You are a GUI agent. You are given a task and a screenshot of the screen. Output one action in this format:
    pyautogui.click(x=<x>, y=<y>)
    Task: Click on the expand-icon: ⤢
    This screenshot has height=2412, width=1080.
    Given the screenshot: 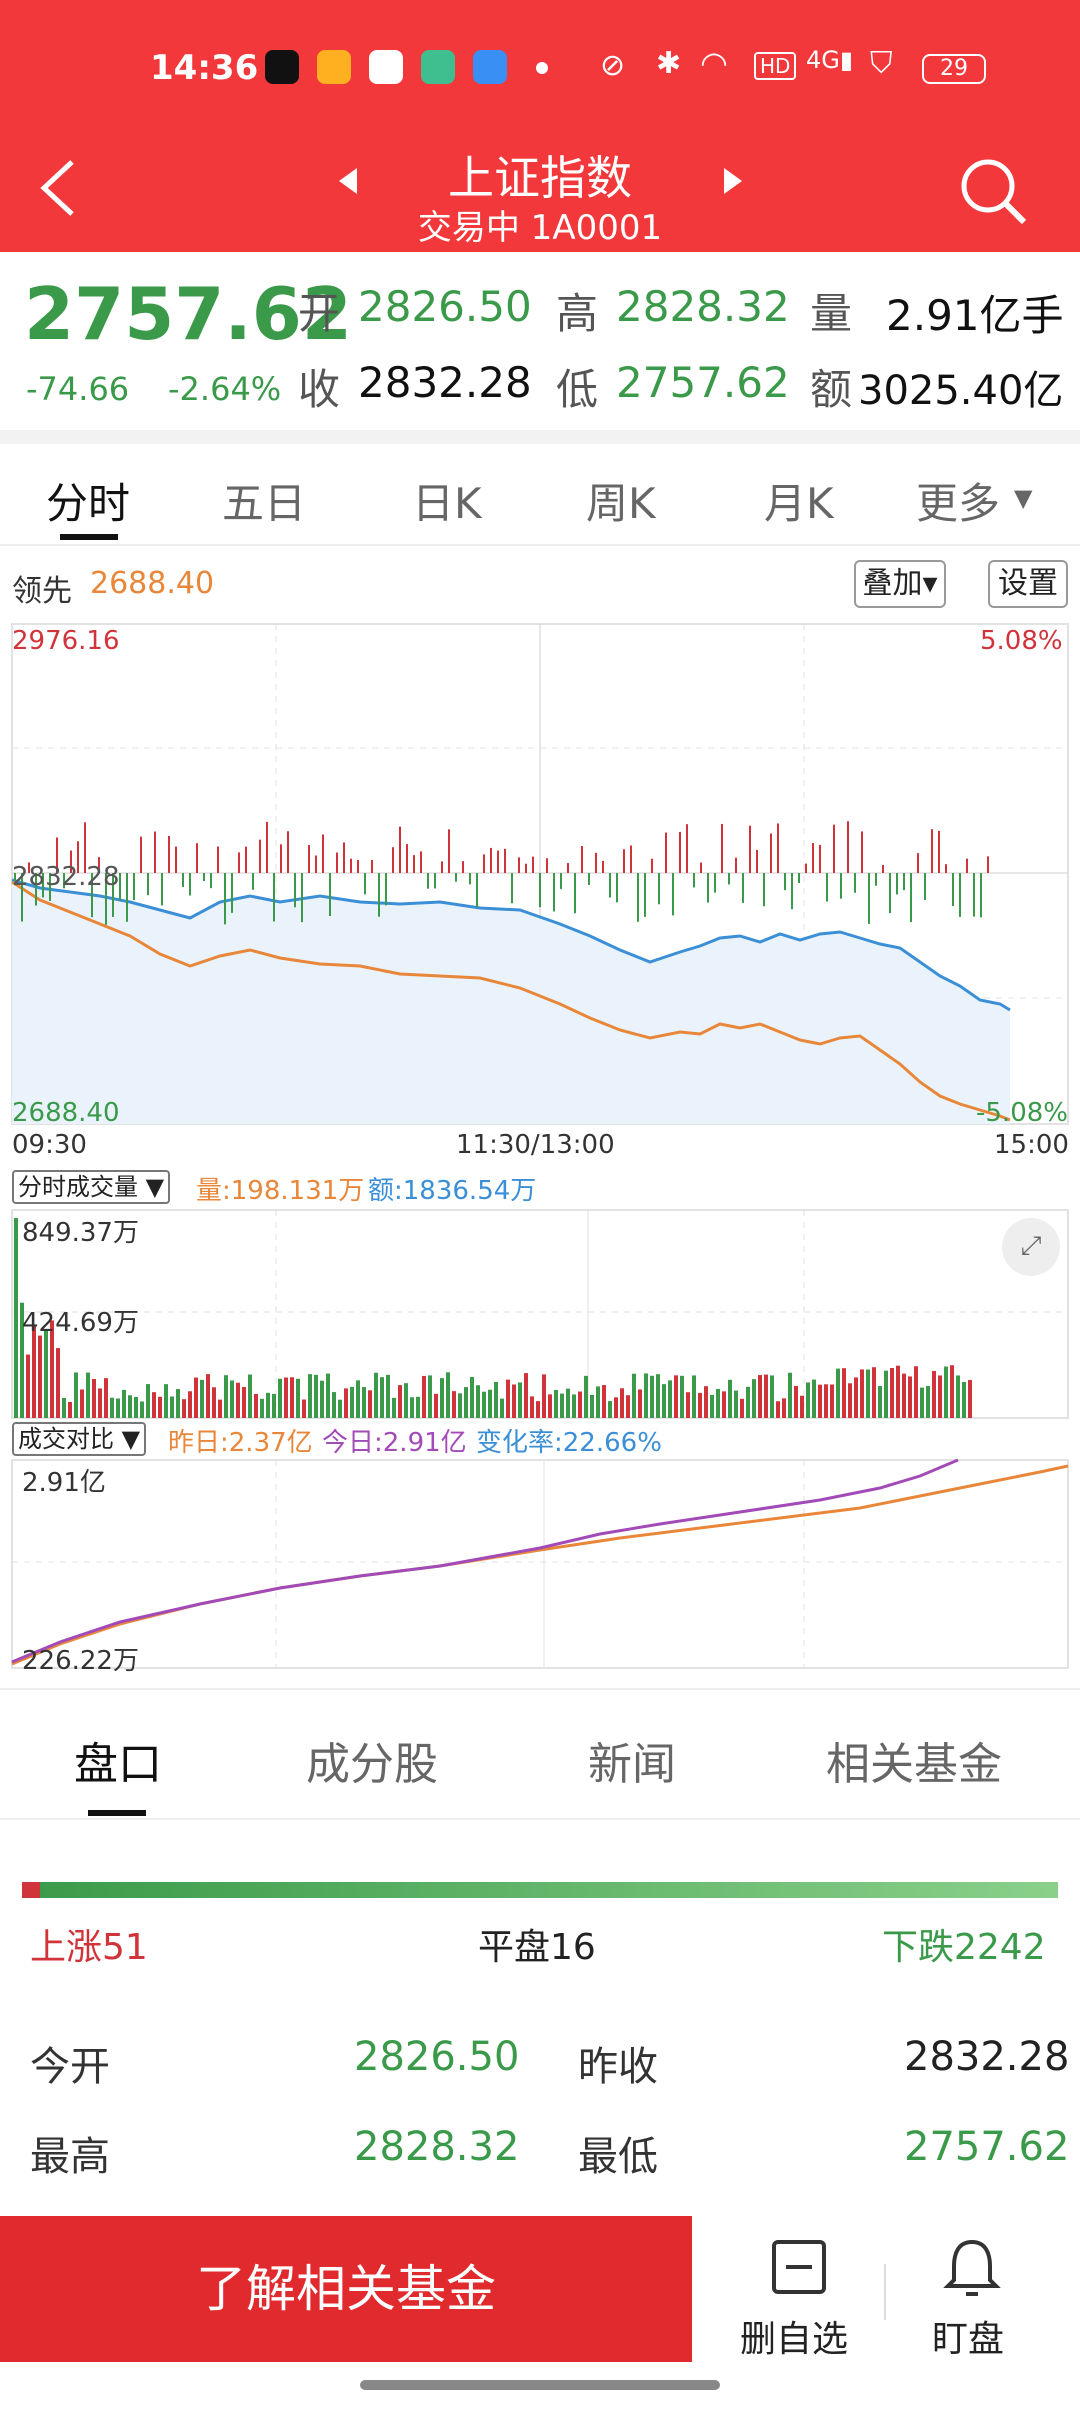 What is the action you would take?
    pyautogui.click(x=1031, y=1247)
    